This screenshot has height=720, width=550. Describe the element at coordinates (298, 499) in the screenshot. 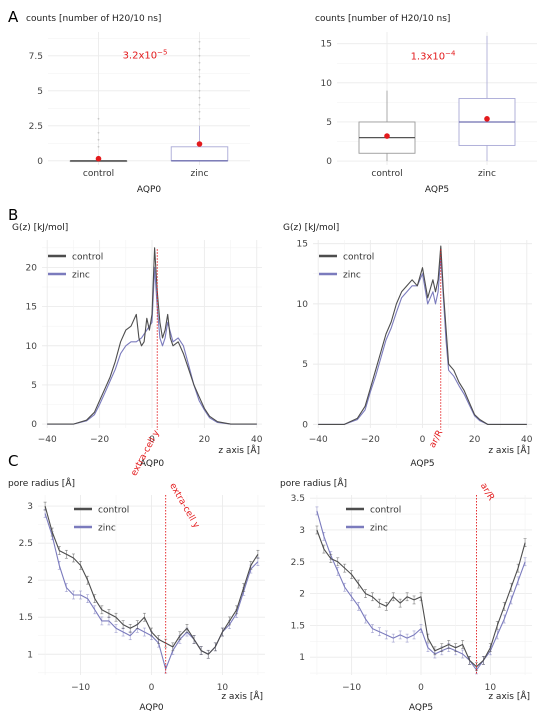

I see `y-tick-label: 3.5` at that location.